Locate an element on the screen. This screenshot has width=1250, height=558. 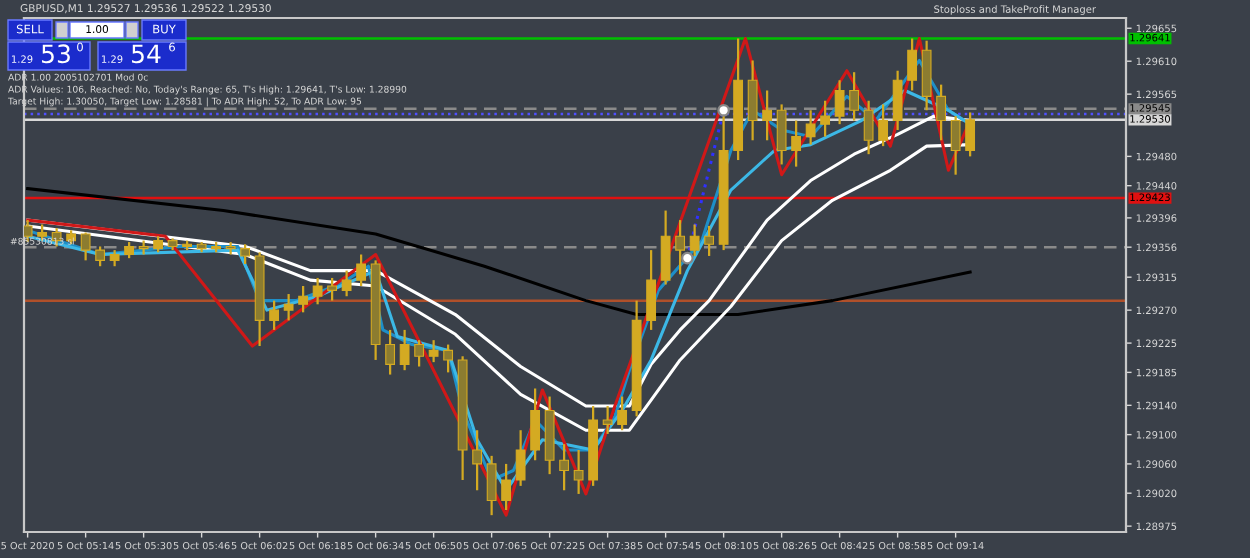
annotation: 53 is located at coordinates (56, 54).